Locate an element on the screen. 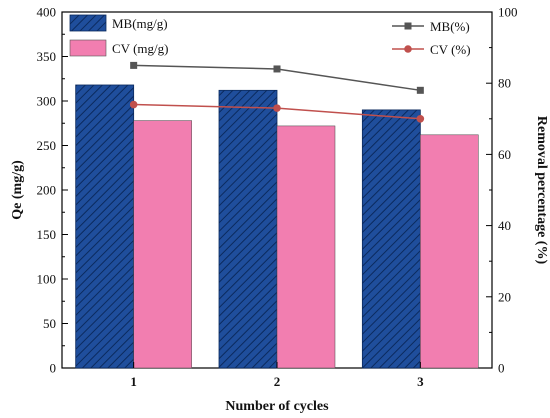 The width and height of the screenshot is (550, 418). y-right-tick-label-60: 60 is located at coordinates (504, 154).